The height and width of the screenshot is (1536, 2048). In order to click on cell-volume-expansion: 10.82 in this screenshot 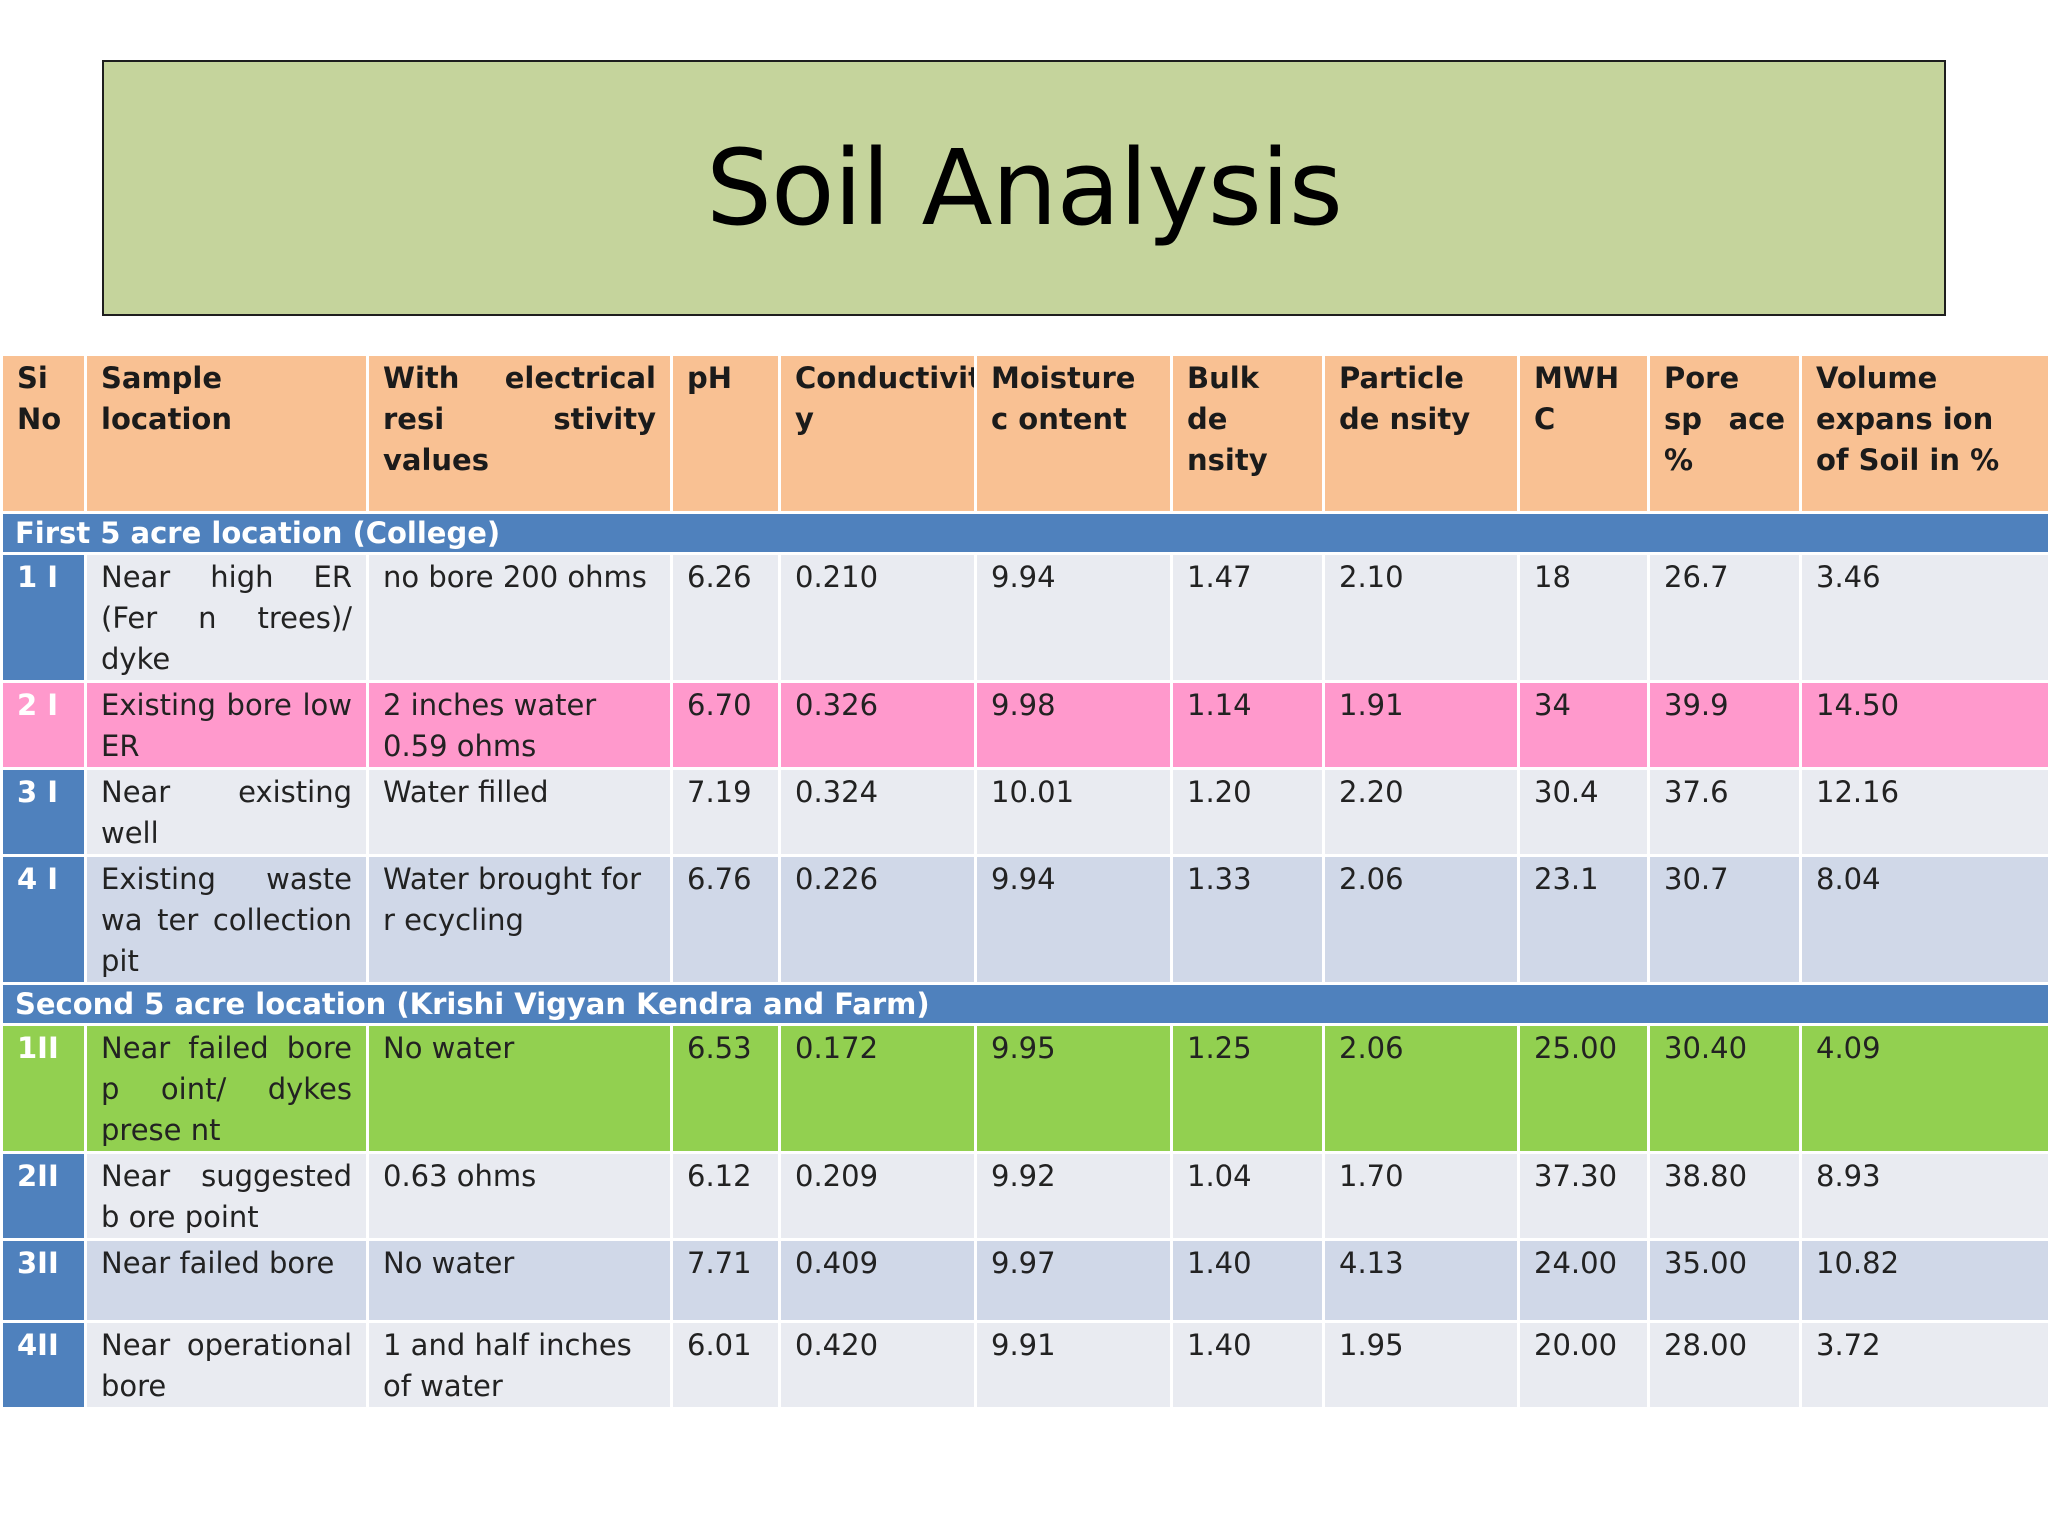, I will do `click(1923, 1280)`.